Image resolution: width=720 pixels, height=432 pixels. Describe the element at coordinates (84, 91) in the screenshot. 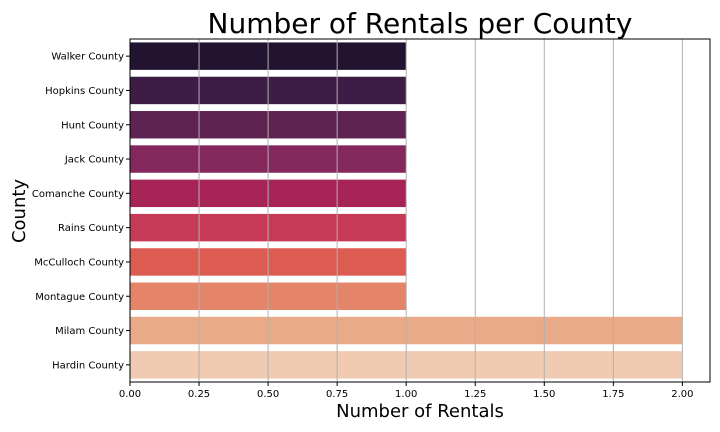

I see `y-tick-label: Hopkins County` at that location.